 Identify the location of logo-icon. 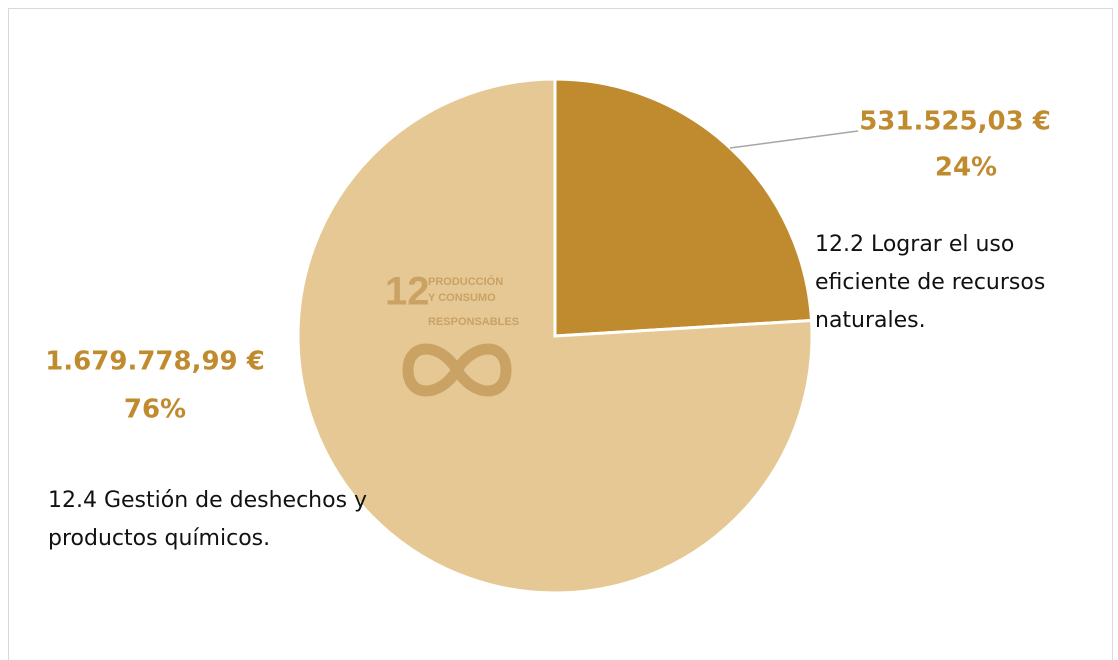
(457, 370).